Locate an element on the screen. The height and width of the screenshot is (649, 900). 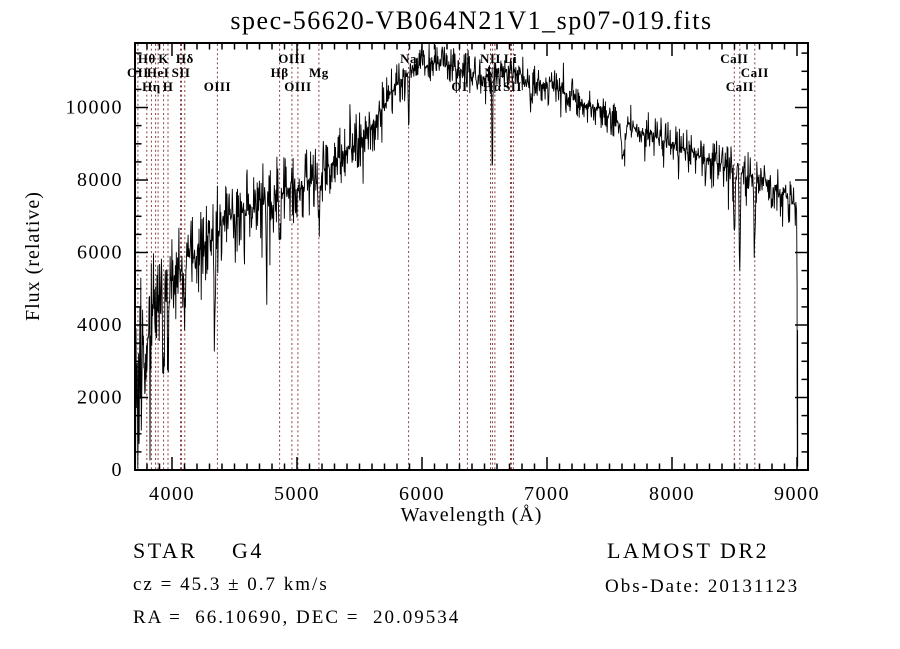
spectral-line-label: OI is located at coordinates (459, 86).